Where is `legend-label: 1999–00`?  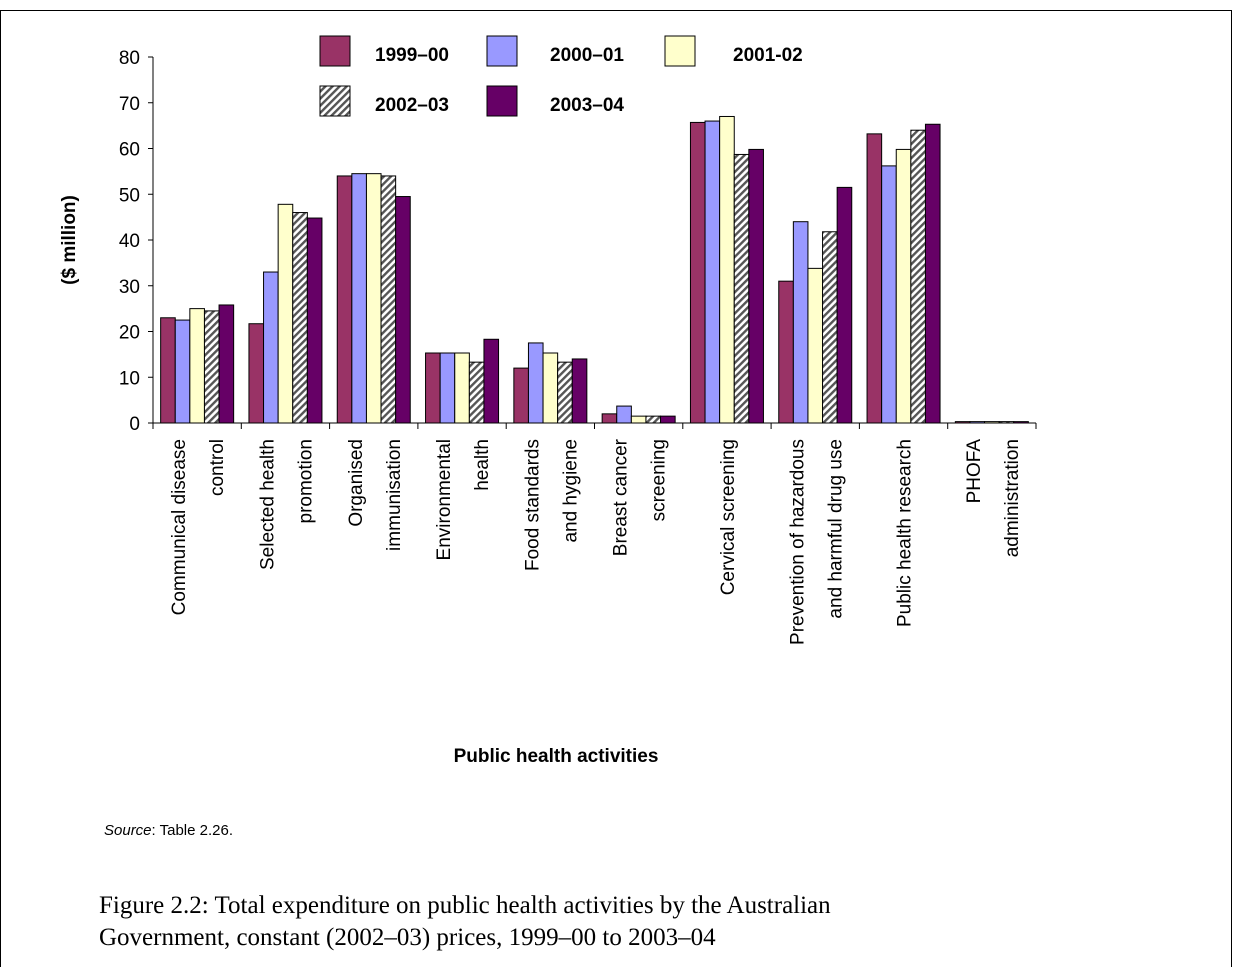
legend-label: 1999–00 is located at coordinates (412, 55).